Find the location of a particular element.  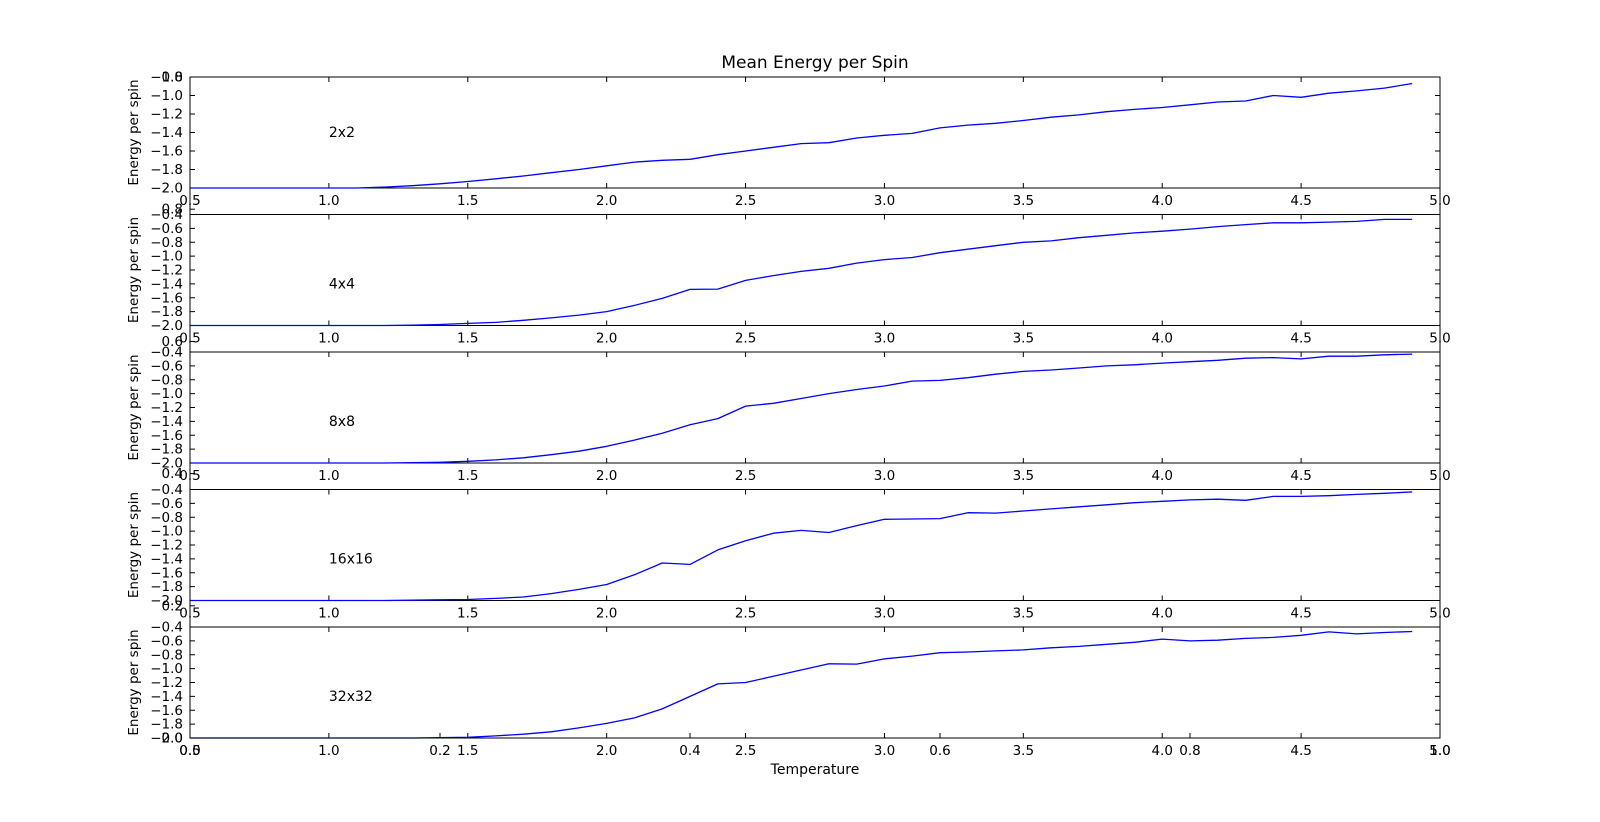

energy-curve-32x32 is located at coordinates (801, 684).